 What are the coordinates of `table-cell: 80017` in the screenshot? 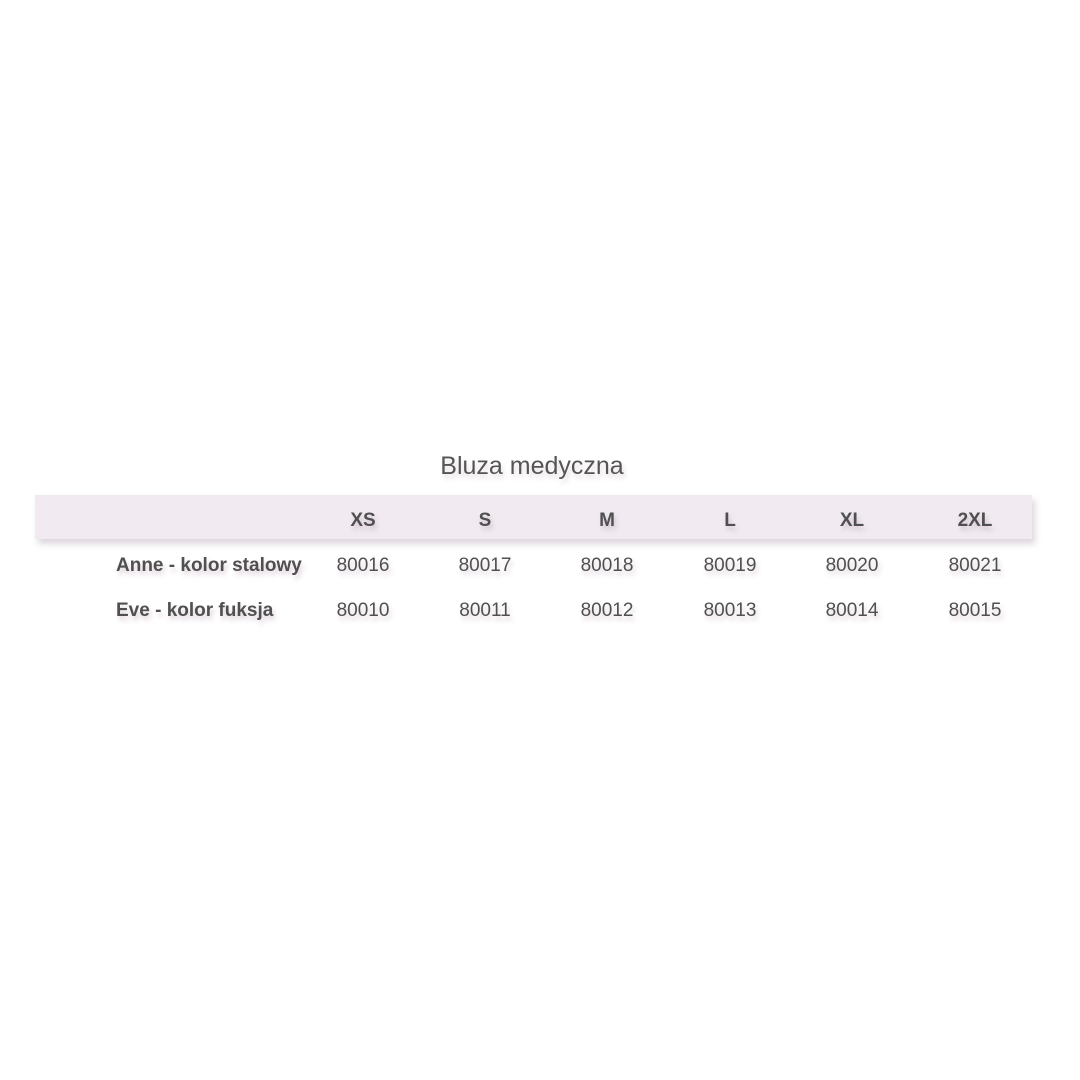 It's located at (485, 565).